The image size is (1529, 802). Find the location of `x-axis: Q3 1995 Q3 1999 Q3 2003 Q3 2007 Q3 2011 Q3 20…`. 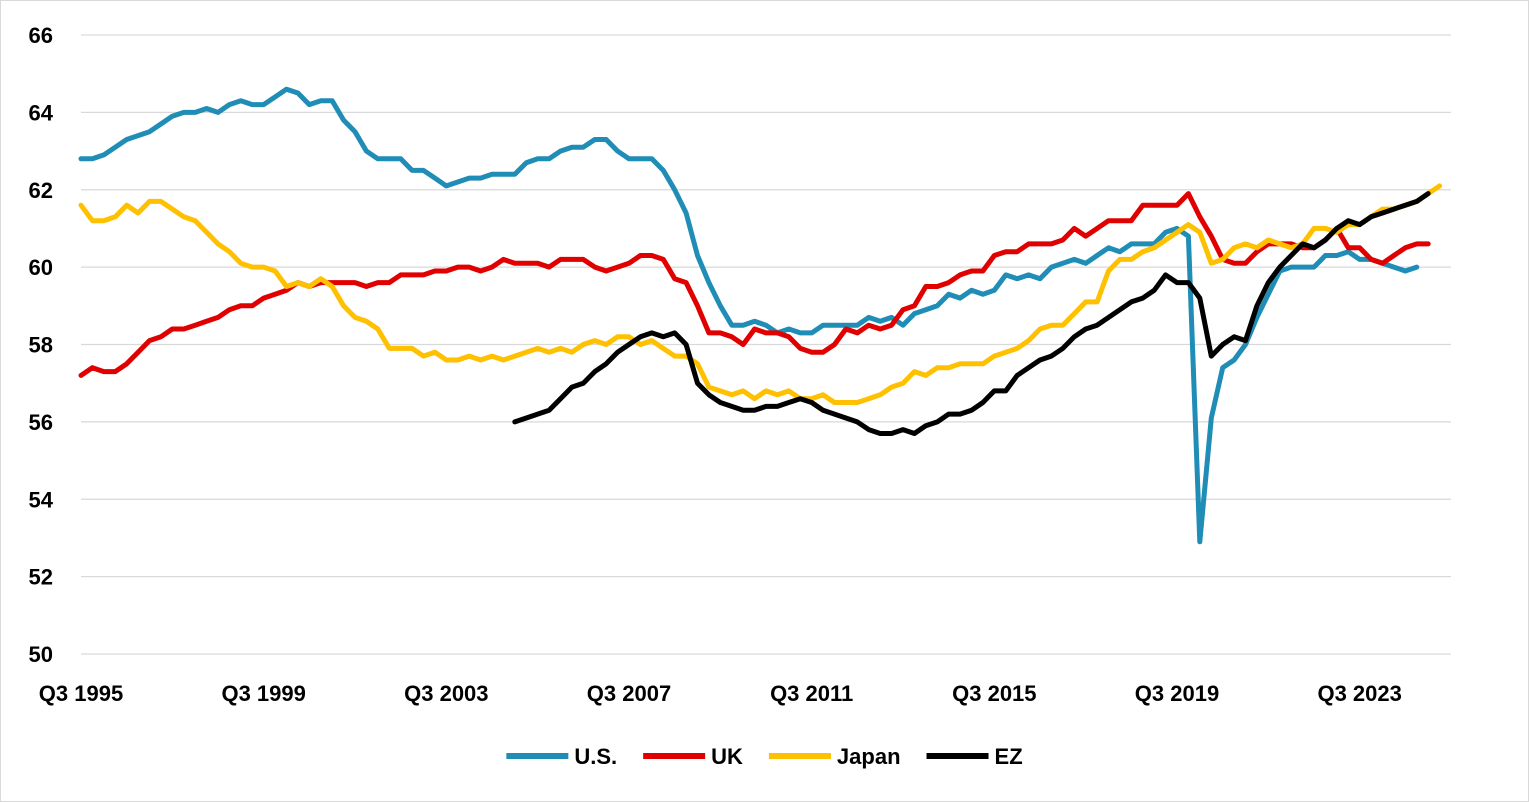

x-axis: Q3 1995 Q3 1999 Q3 2003 Q3 2007 Q3 2011 Q3 20… is located at coordinates (720, 693).